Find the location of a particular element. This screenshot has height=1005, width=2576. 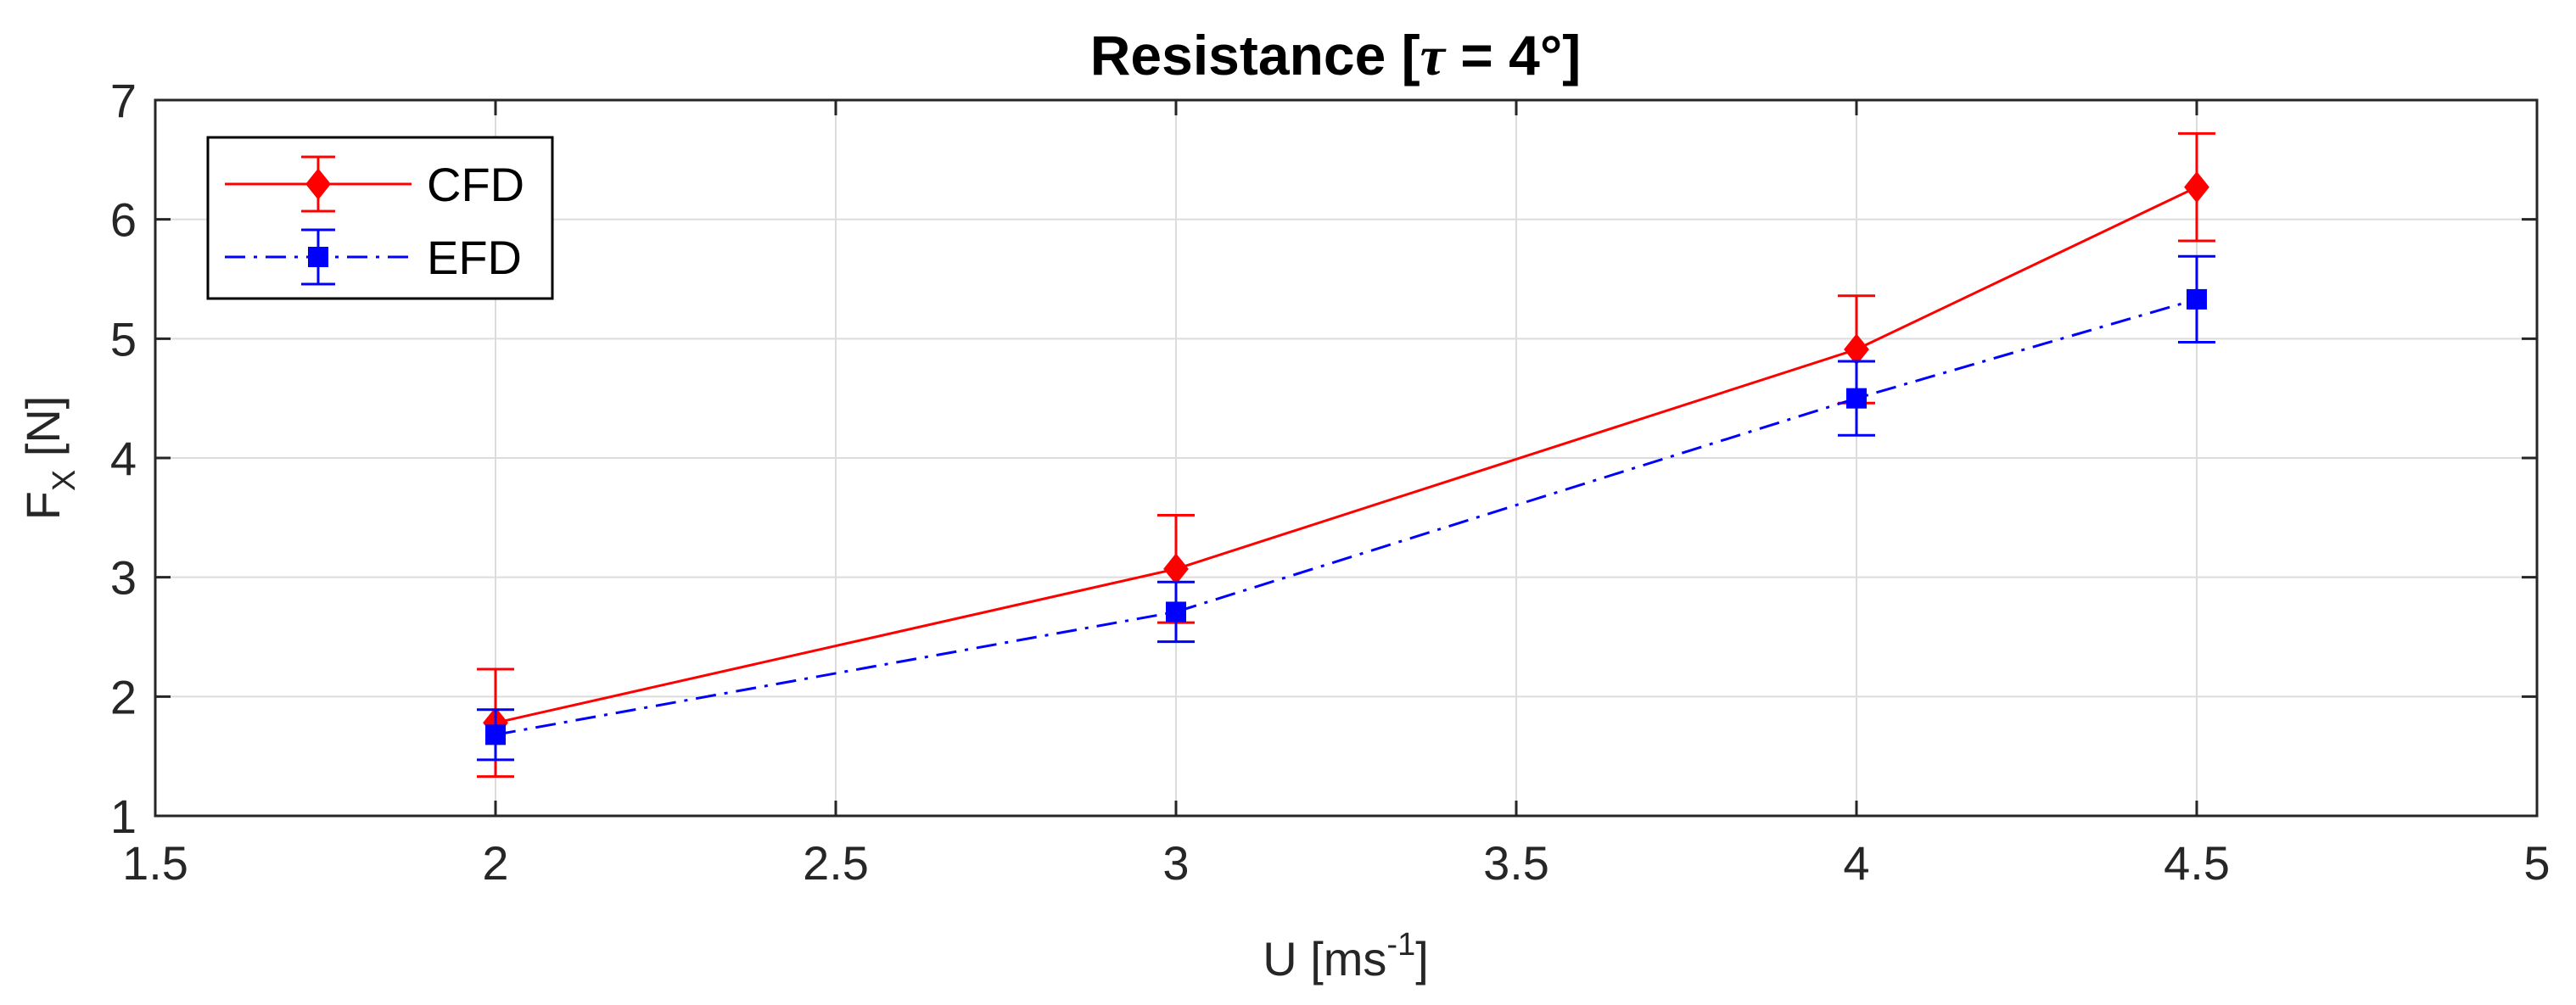

chart-title: Resistance [τ = 4°] is located at coordinates (1335, 55).